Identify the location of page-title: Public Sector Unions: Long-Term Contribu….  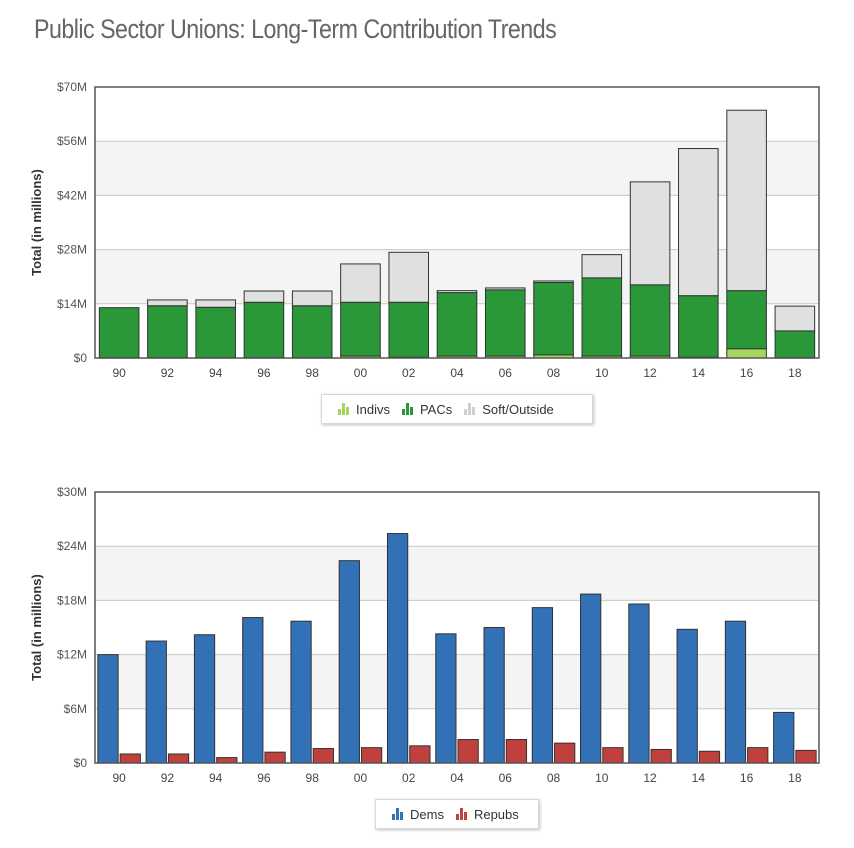
(295, 29).